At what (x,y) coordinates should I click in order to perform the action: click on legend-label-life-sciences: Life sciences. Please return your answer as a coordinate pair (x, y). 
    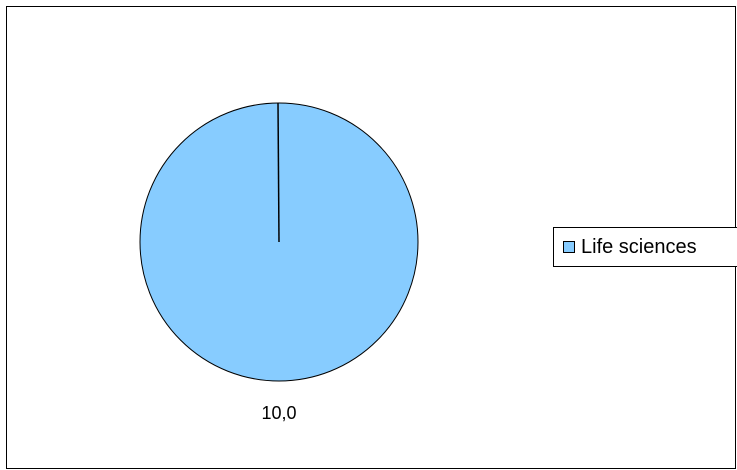
    Looking at the image, I should click on (639, 246).